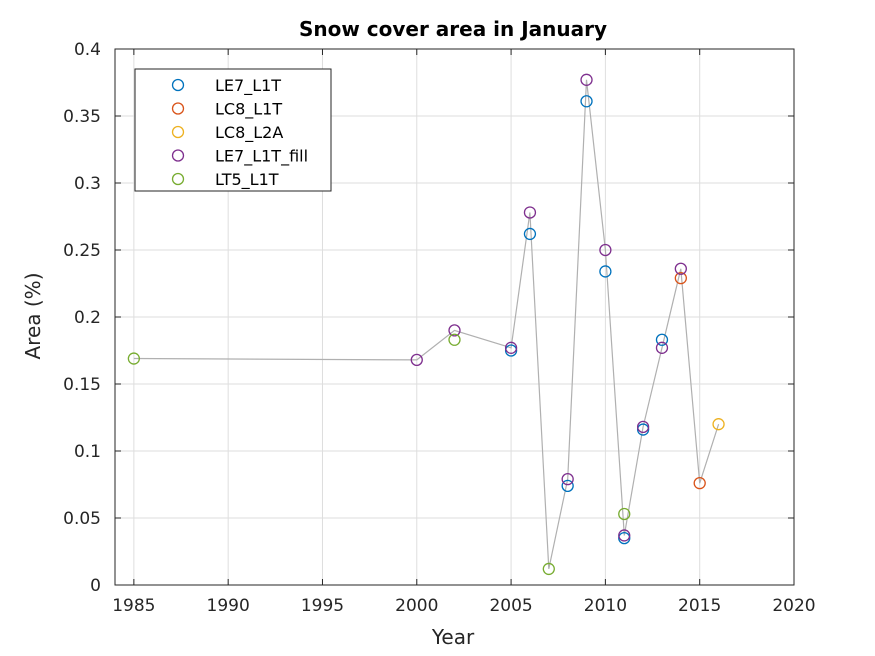  What do you see at coordinates (87, 318) in the screenshot?
I see `y-tick-label: 0.2` at bounding box center [87, 318].